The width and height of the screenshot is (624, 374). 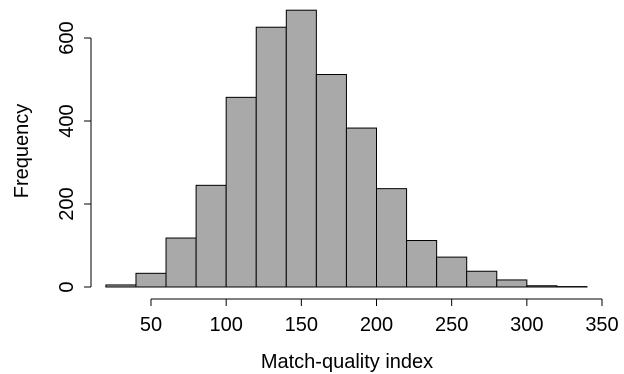 What do you see at coordinates (225, 325) in the screenshot?
I see `x-tick-label: 100` at bounding box center [225, 325].